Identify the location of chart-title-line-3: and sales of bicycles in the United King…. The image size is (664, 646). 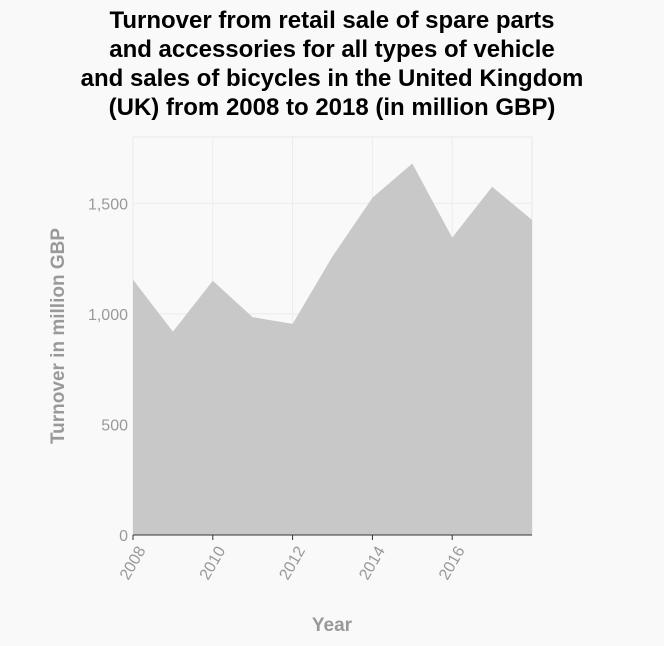
(332, 78).